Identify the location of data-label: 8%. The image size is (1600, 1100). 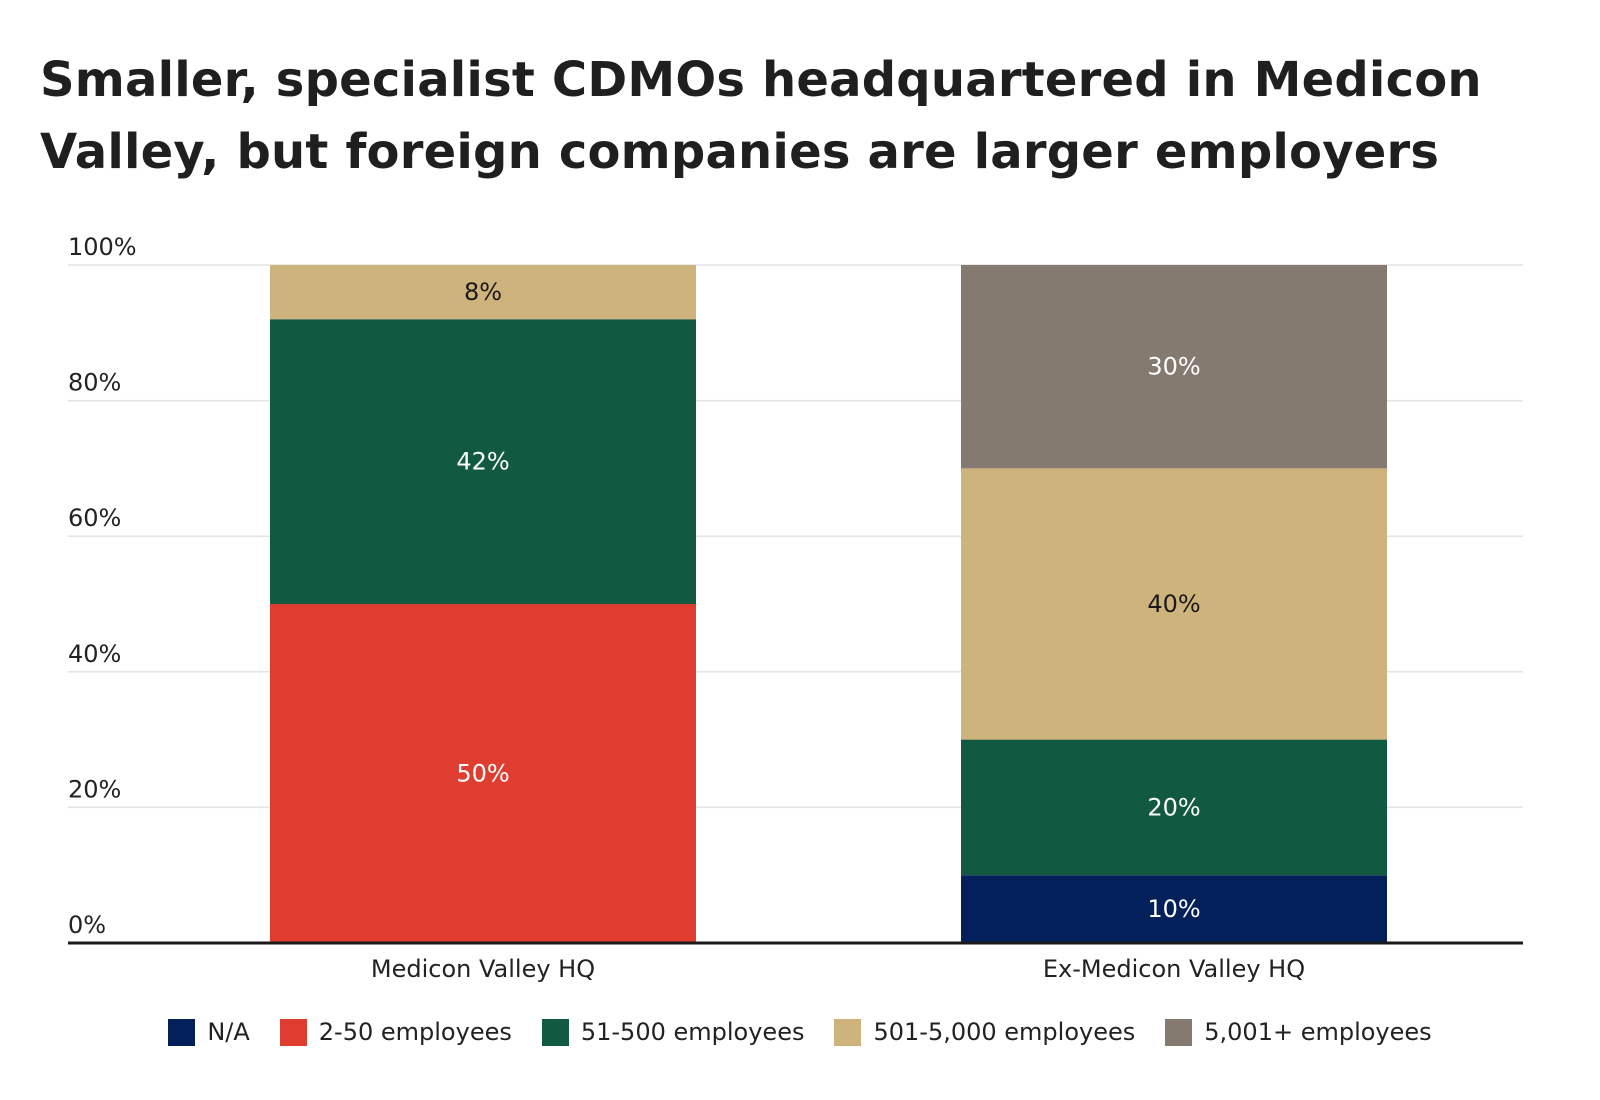
(483, 292).